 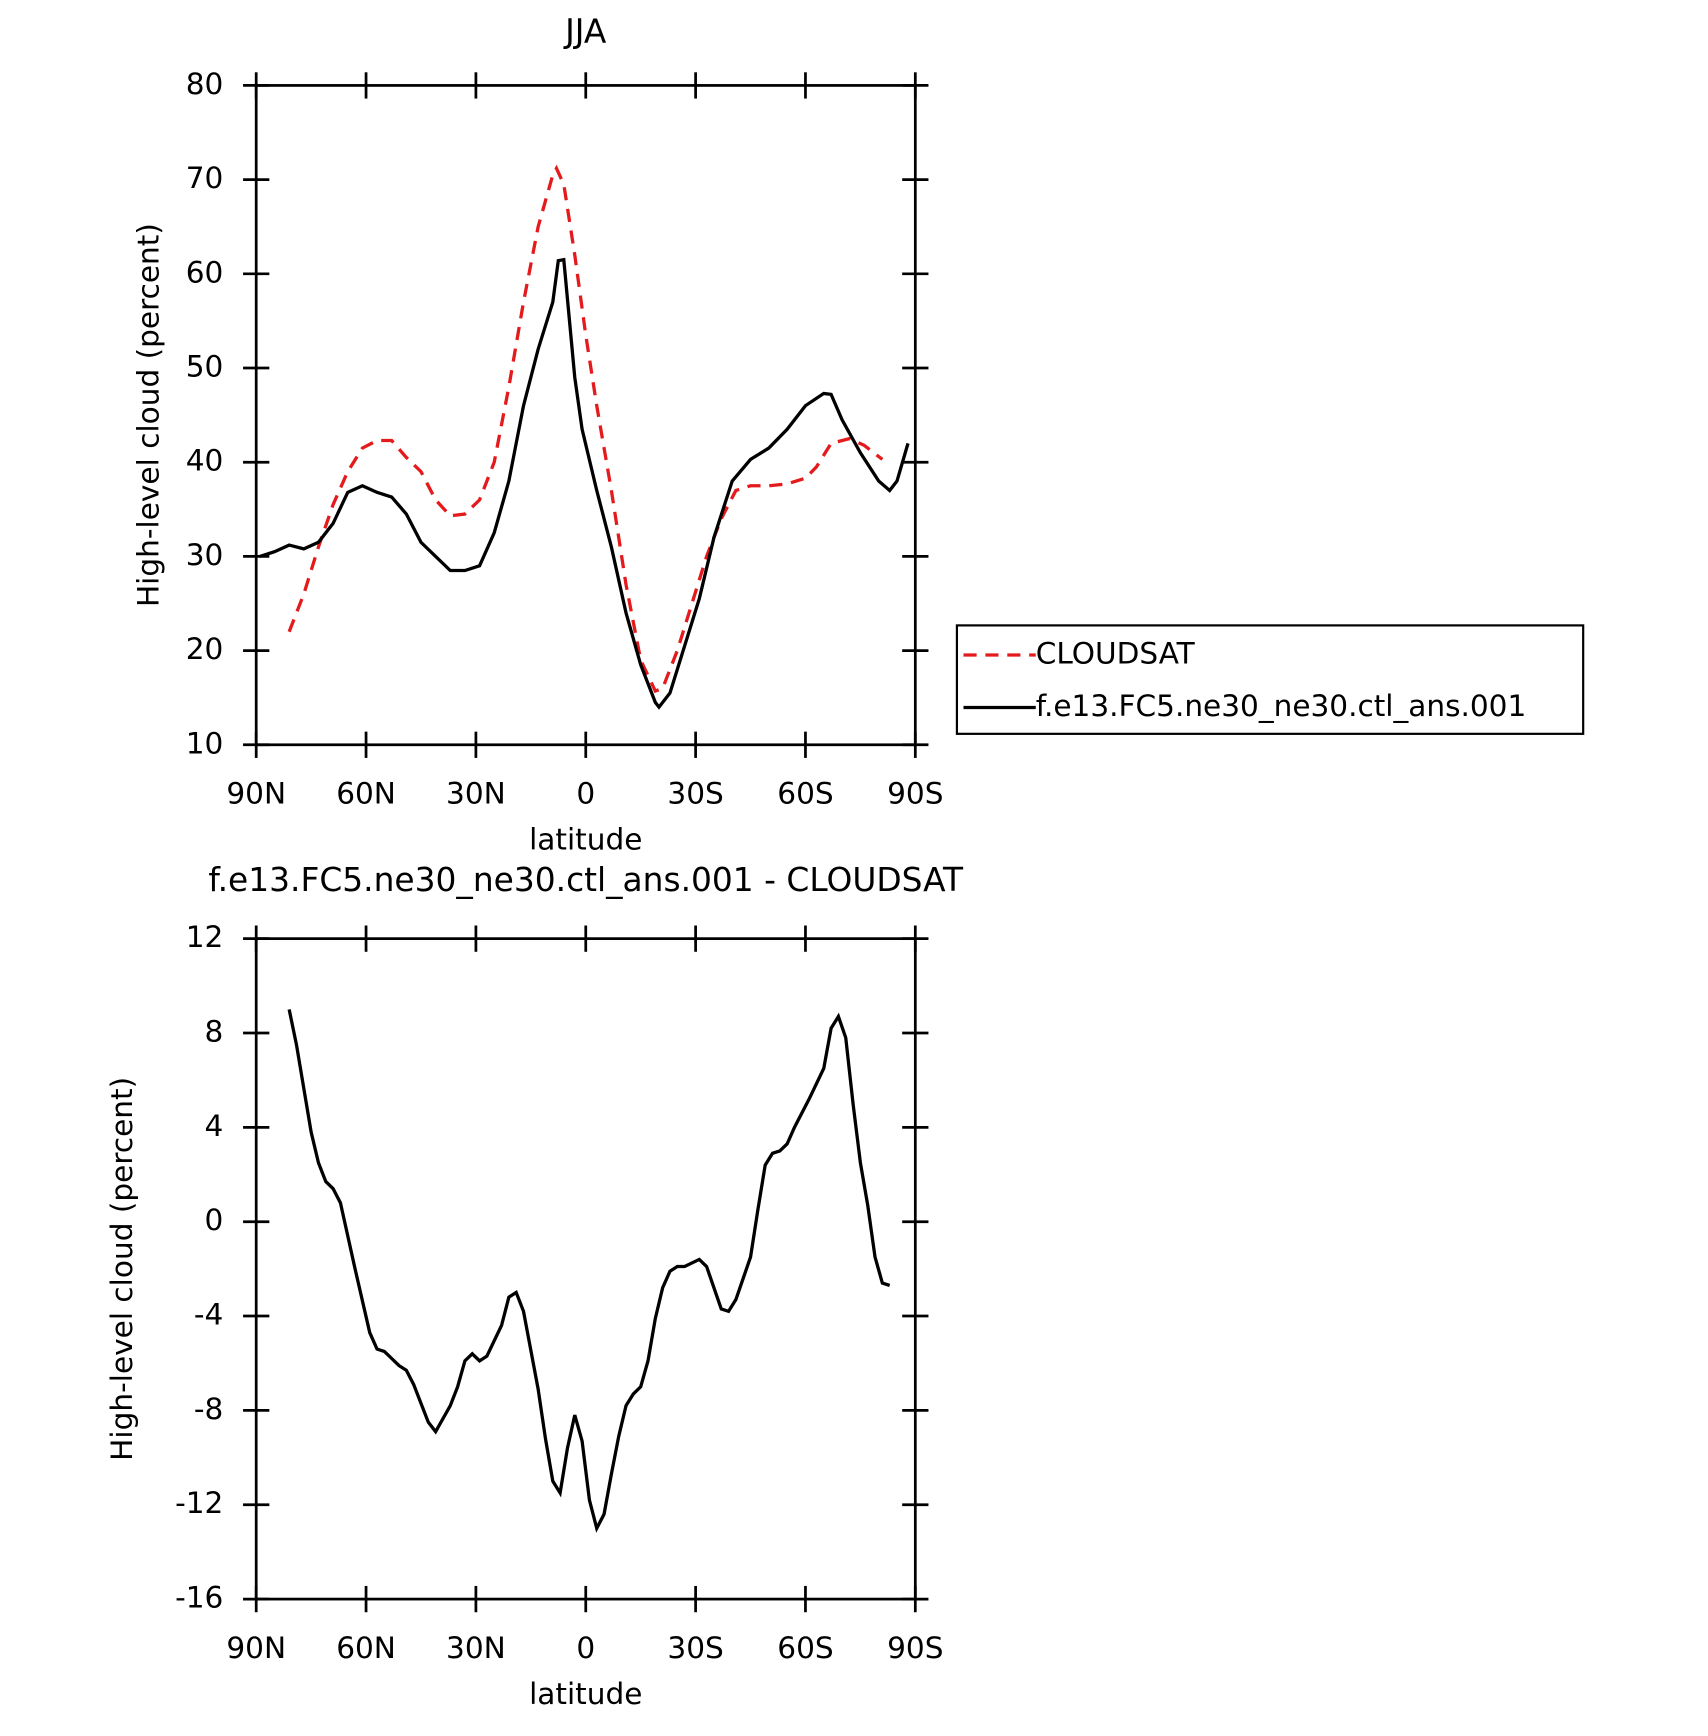 I want to click on y-tick-label: 4, so click(x=214, y=1126).